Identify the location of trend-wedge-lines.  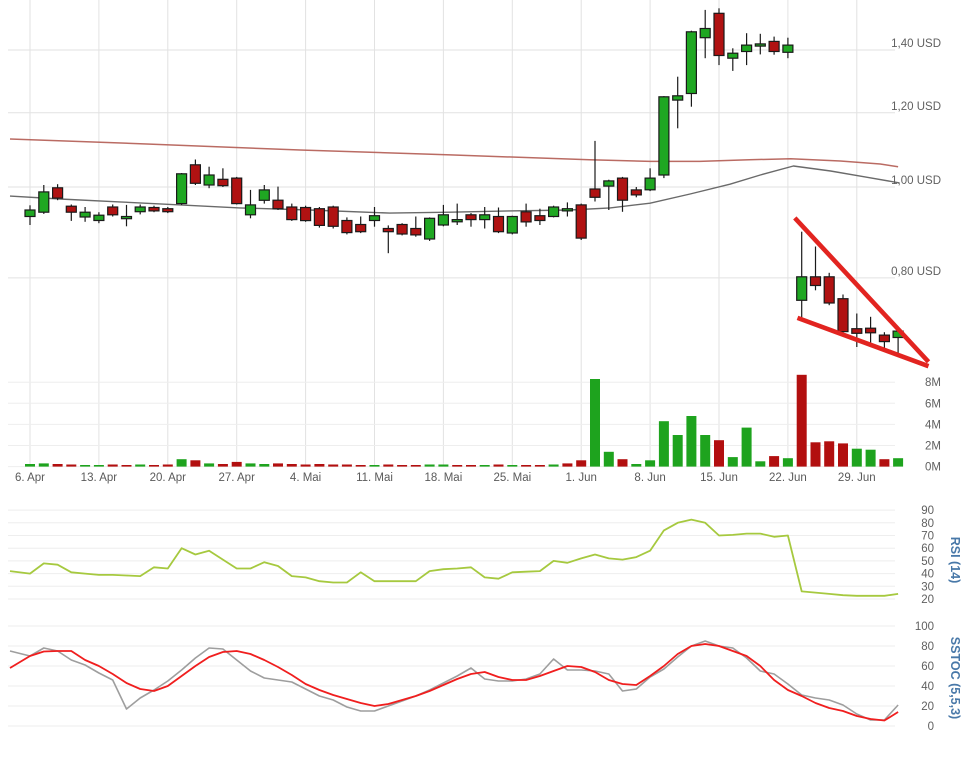
(862, 292).